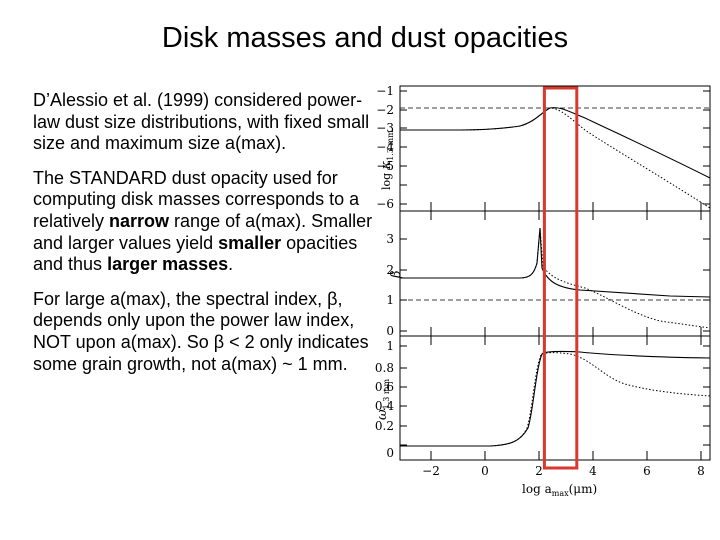 The height and width of the screenshot is (540, 720). Describe the element at coordinates (385, 91) in the screenshot. I see `opacity-ytick: −1` at that location.